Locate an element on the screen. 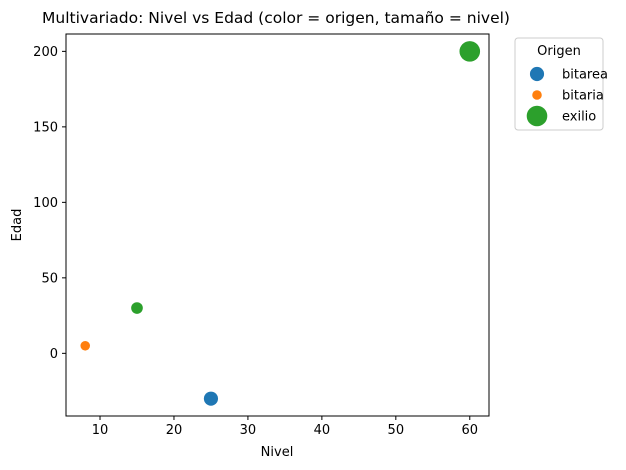 This screenshot has width=626, height=470. x-tick-label: 10 is located at coordinates (100, 430).